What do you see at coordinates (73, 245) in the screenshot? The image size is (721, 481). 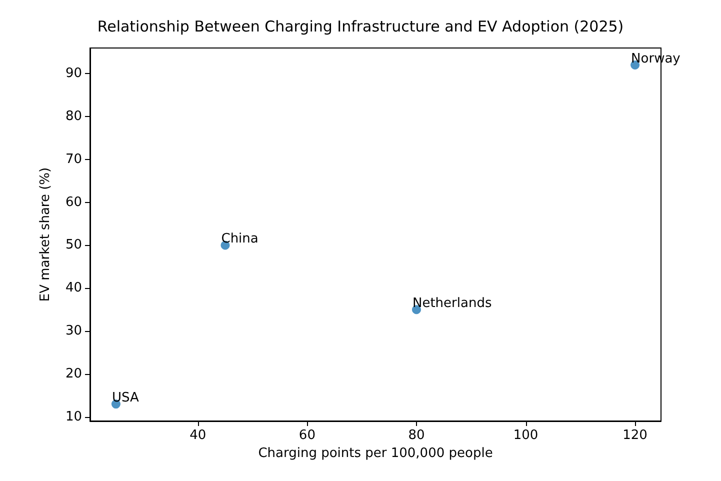 I see `y-tick-label: 50` at bounding box center [73, 245].